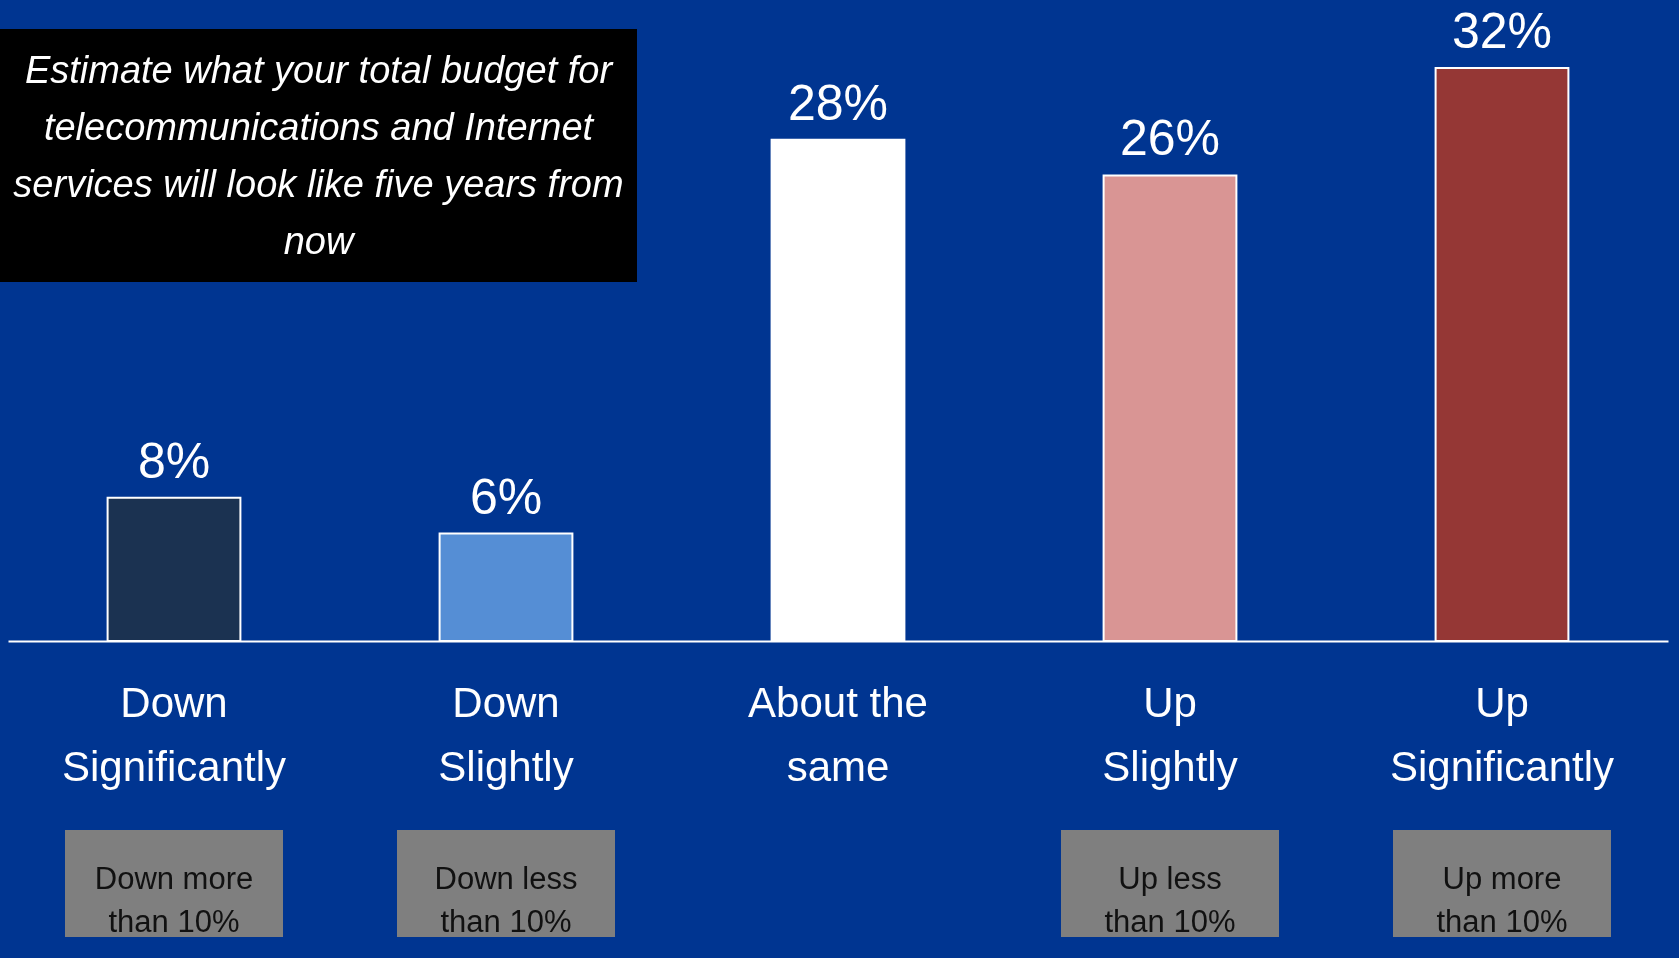 The height and width of the screenshot is (958, 1679). What do you see at coordinates (1170, 734) in the screenshot?
I see `x-tick-label: Up Slightly` at bounding box center [1170, 734].